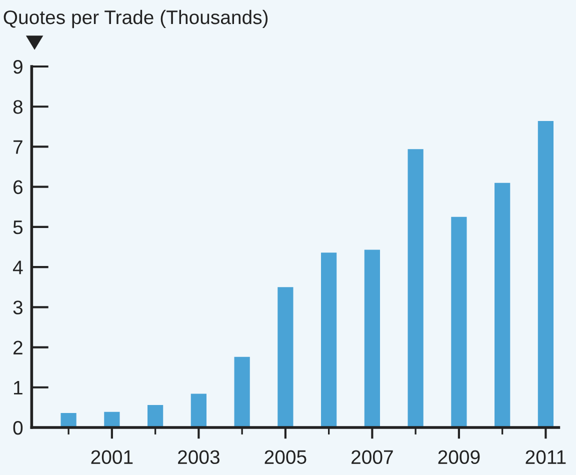 The image size is (576, 475). What do you see at coordinates (112, 457) in the screenshot?
I see `x-tick-label: 2001` at bounding box center [112, 457].